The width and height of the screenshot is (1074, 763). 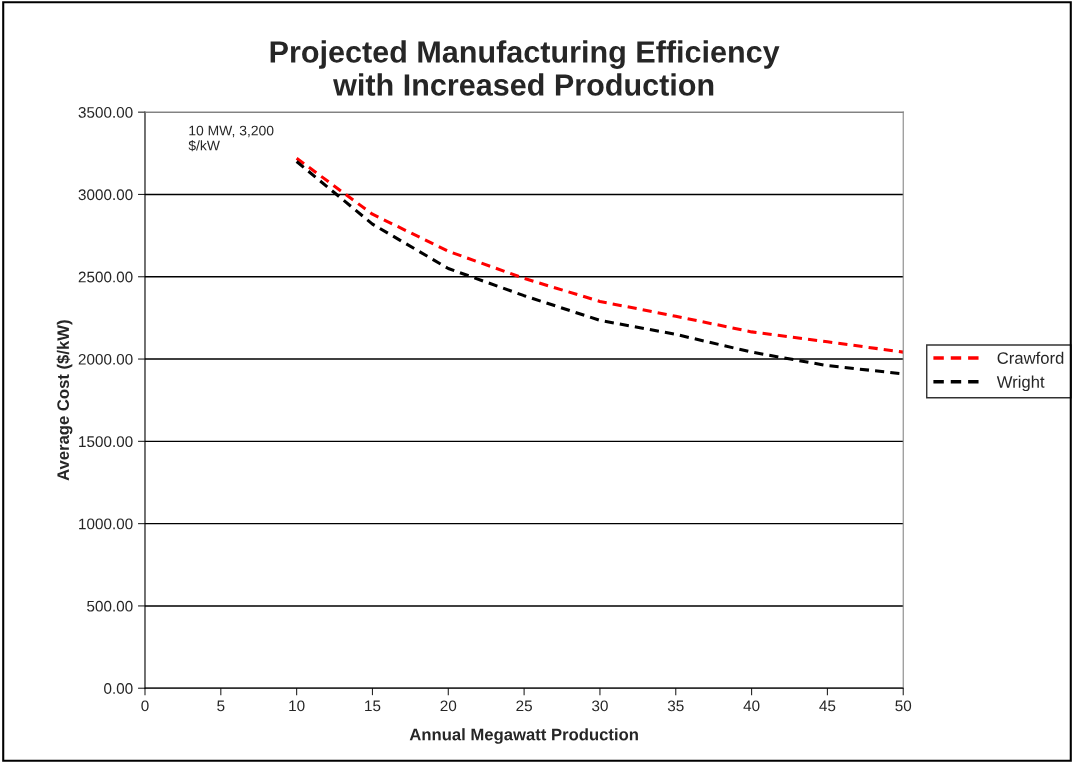 What do you see at coordinates (373, 706) in the screenshot?
I see `x-tick-label: 15` at bounding box center [373, 706].